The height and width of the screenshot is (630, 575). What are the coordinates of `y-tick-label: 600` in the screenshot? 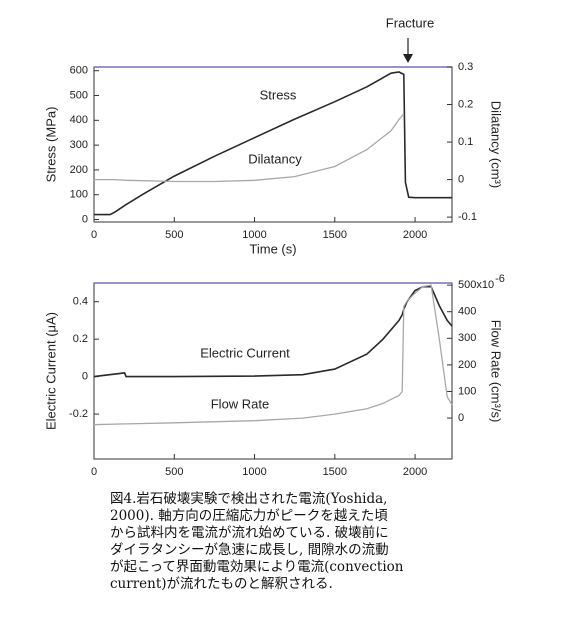 It's located at (79, 71).